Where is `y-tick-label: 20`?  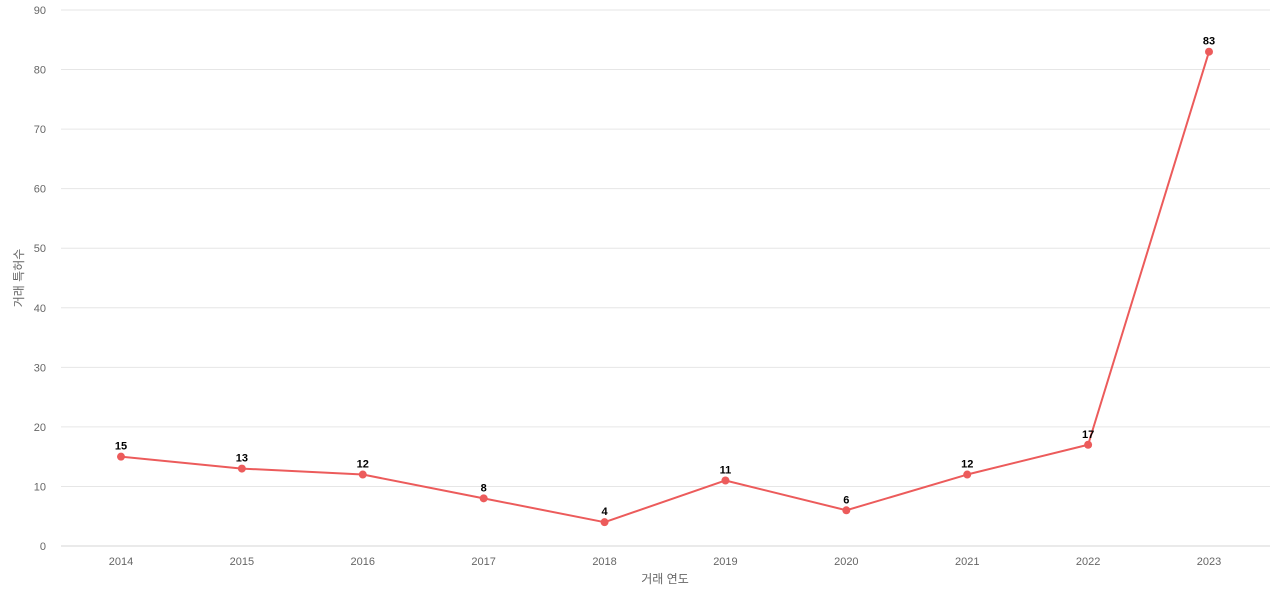 y-tick-label: 20 is located at coordinates (40, 428).